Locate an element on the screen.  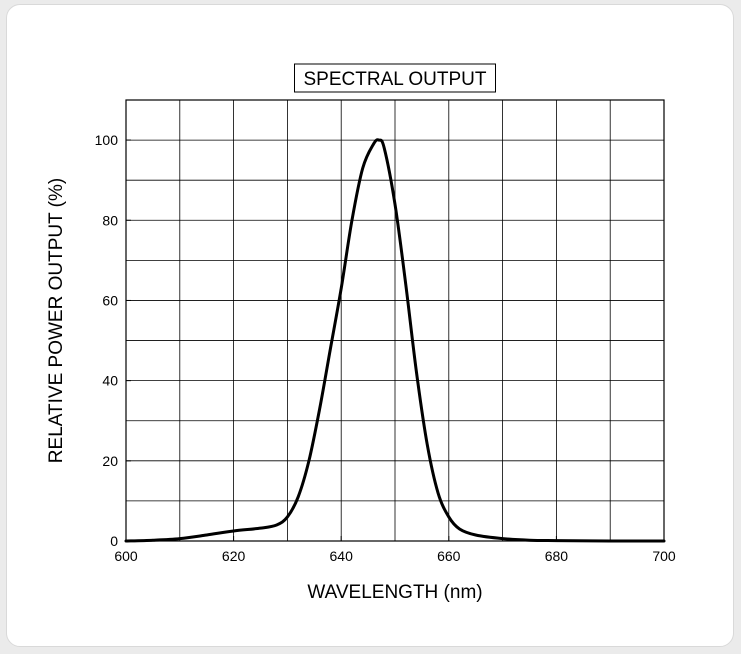
x-tick-label: 600 is located at coordinates (126, 556).